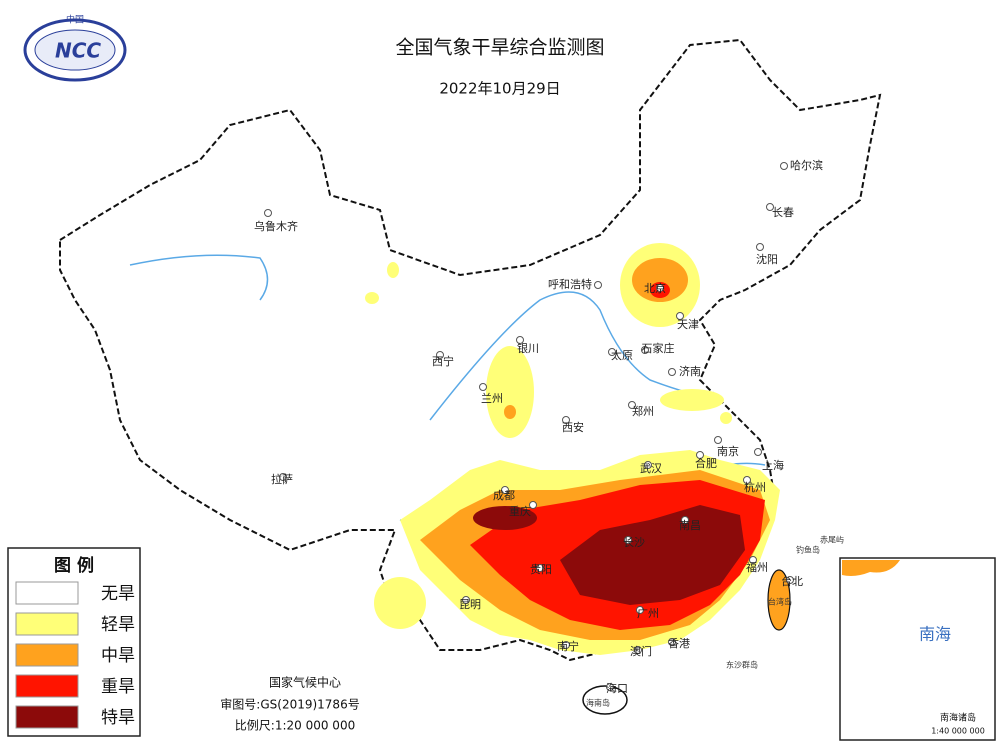 The width and height of the screenshot is (1000, 748). What do you see at coordinates (520, 511) in the screenshot?
I see `city-label: 重庆` at bounding box center [520, 511].